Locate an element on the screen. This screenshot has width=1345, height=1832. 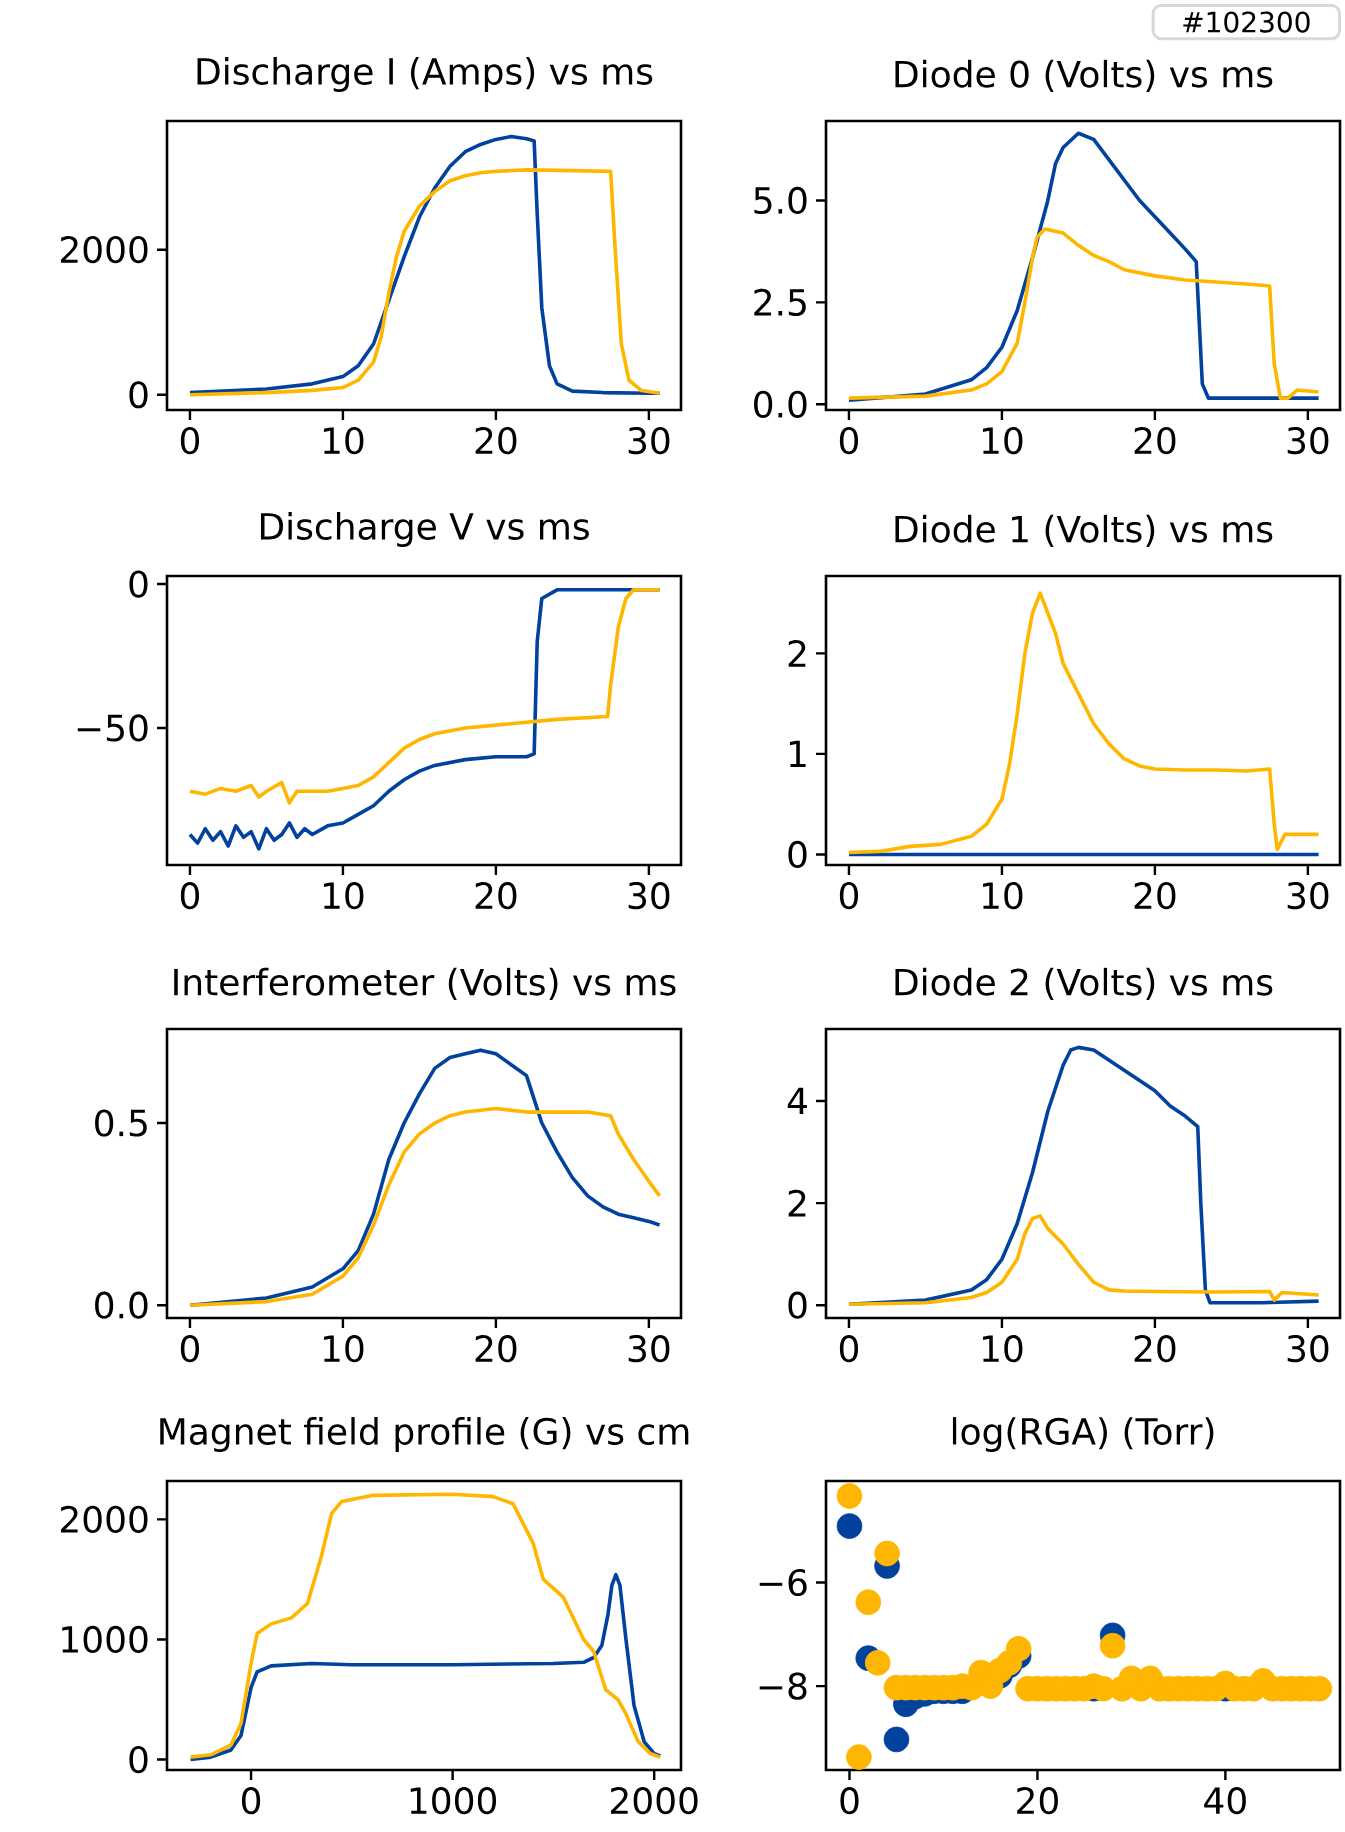
x-tick-label: 2000 is located at coordinates (654, 1801).